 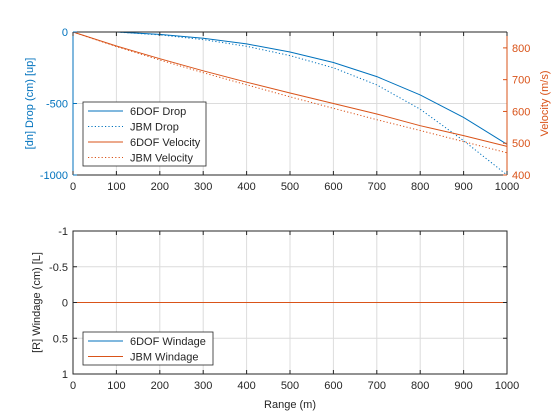 I want to click on y-right-axis-label: Velocity (m/s), so click(x=545, y=103).